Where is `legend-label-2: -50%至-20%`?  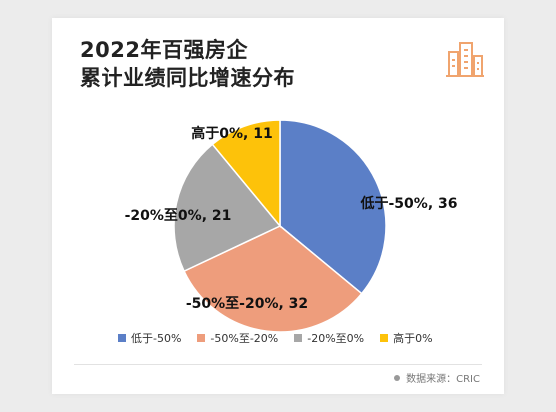 legend-label-2: -50%至-20% is located at coordinates (244, 338).